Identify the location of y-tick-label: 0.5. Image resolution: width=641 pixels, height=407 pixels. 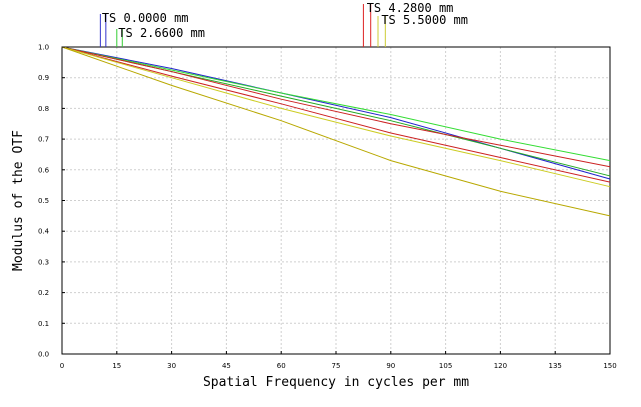
(43, 201).